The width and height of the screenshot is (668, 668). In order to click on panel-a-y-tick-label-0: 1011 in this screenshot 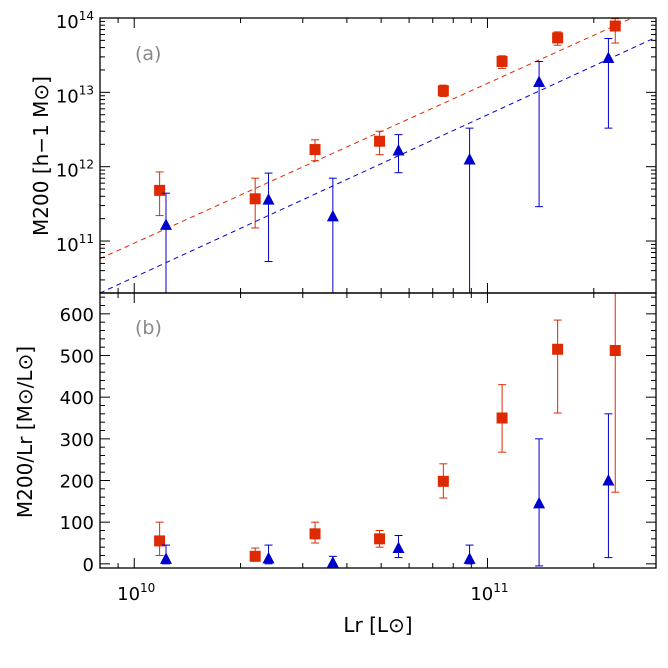, I will do `click(75, 244)`.